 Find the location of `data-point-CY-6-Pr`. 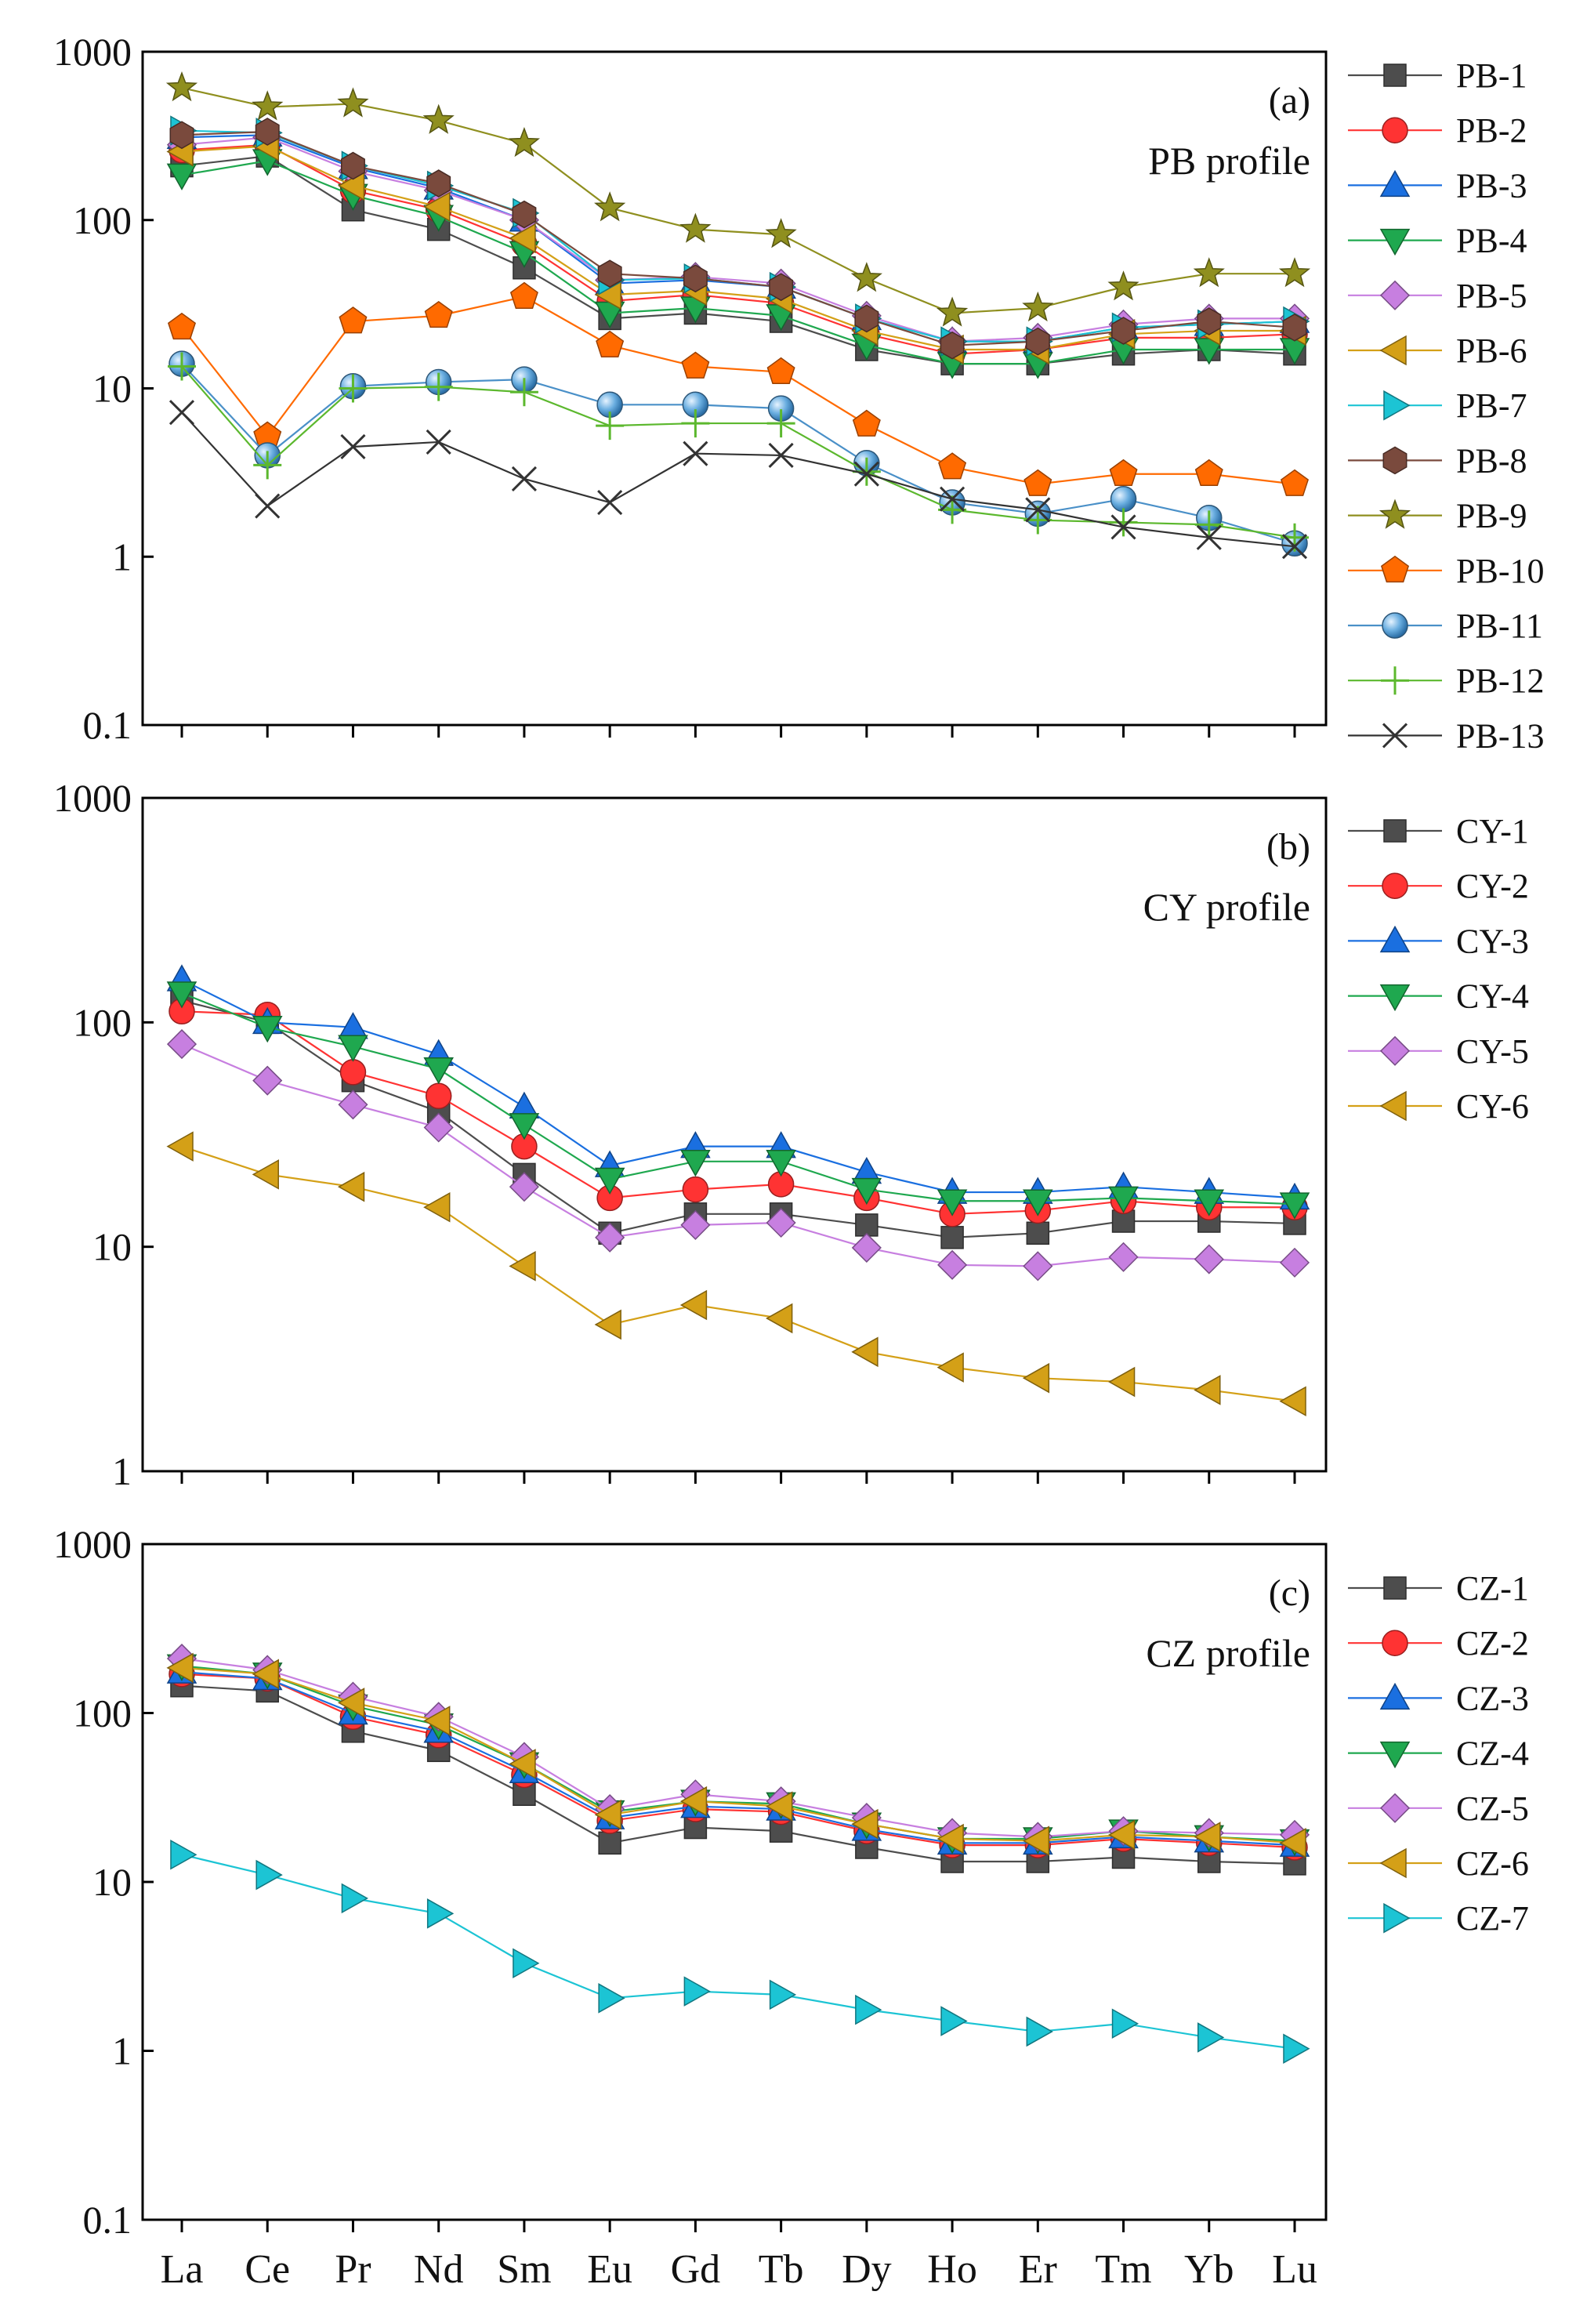

data-point-CY-6-Pr is located at coordinates (351, 1186).